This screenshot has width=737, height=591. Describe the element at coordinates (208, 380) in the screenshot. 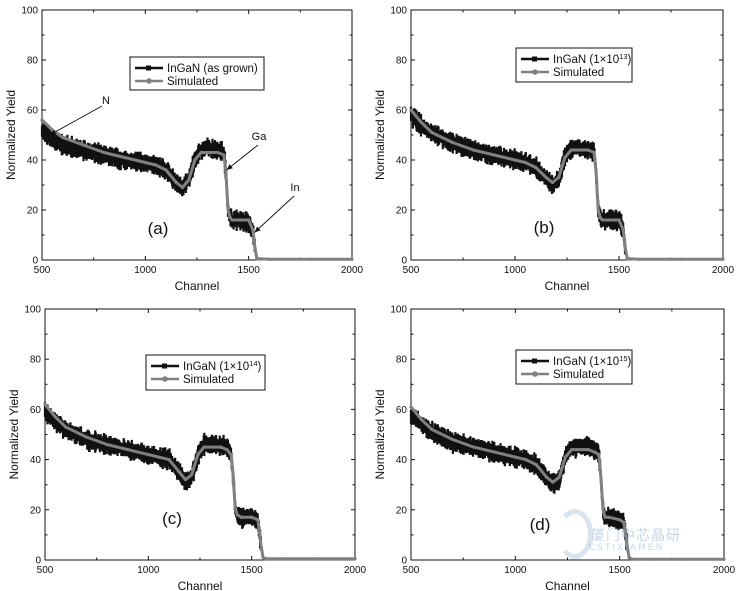

I see `legend-simulated-label: Simulated` at that location.